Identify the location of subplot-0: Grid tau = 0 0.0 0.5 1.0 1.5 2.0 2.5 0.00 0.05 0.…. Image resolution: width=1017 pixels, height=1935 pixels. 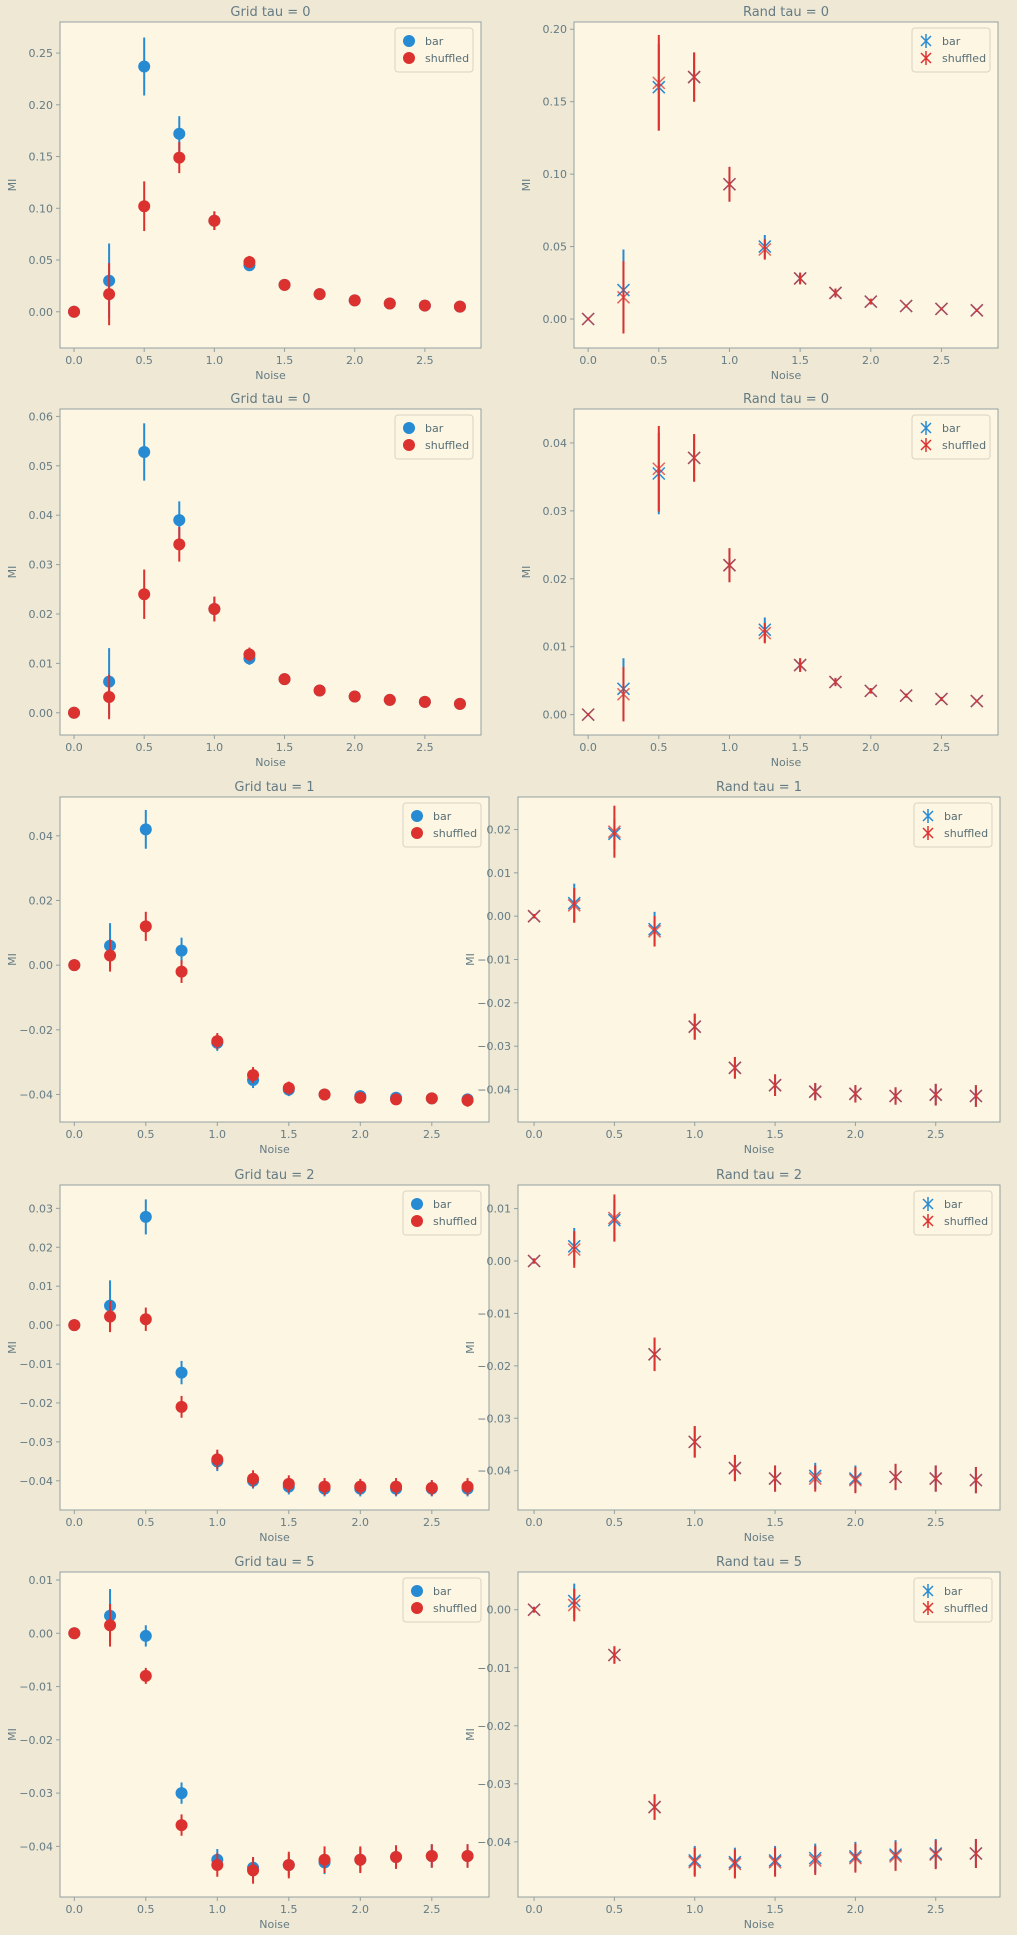
(244, 192).